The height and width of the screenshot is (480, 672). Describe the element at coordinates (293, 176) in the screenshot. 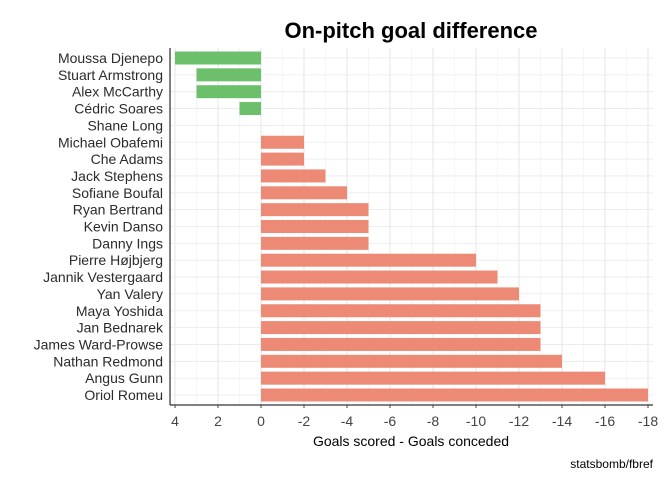

I see `bar-jack-stephens` at that location.